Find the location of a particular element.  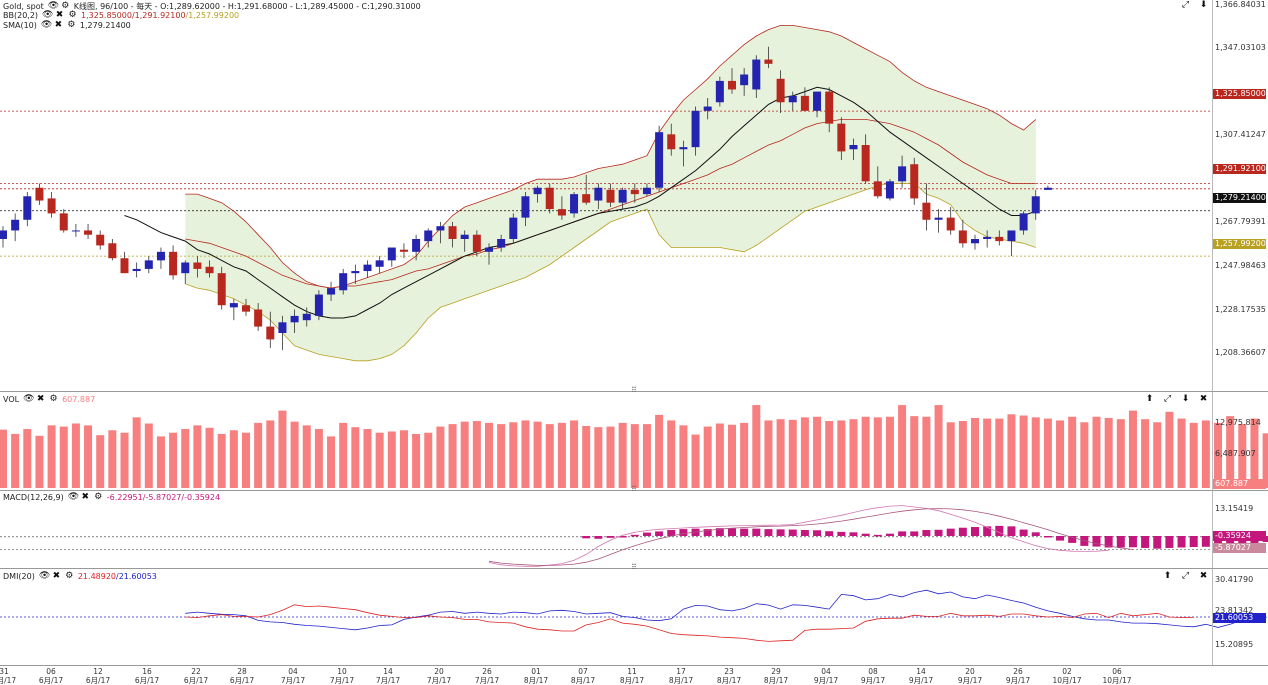

x-tick-month: 6月/17 is located at coordinates (147, 680).